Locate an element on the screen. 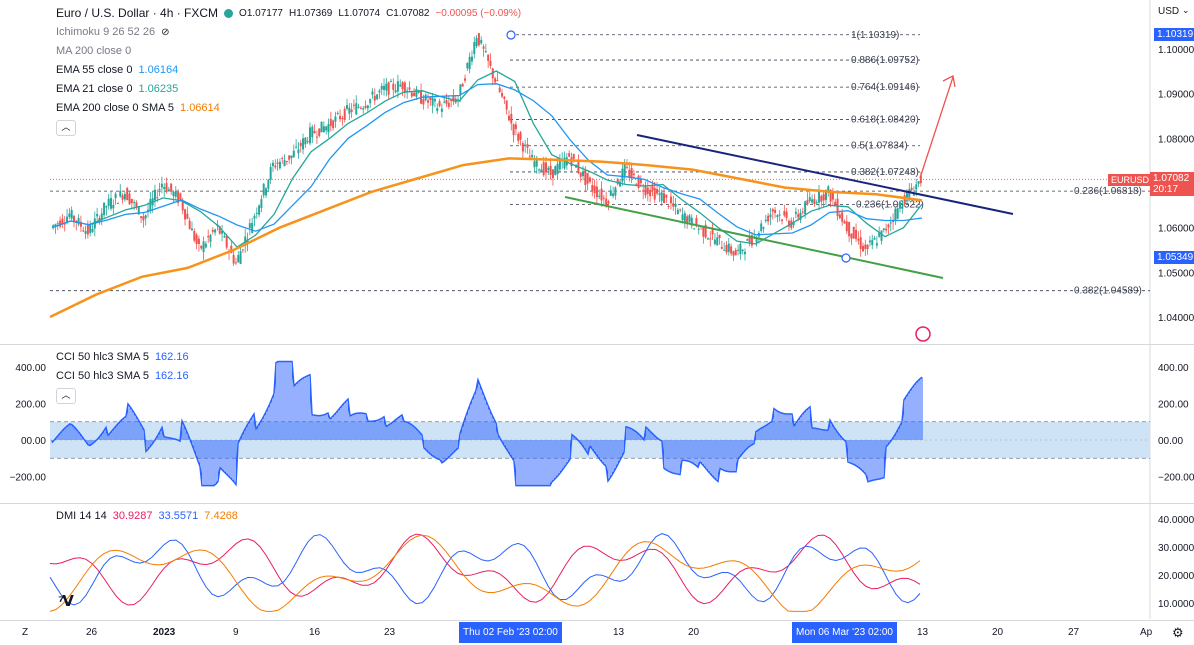 This screenshot has height=645, width=1194. indicator-ema200: EMA 200 close 0 SMA 5 is located at coordinates (115, 108).